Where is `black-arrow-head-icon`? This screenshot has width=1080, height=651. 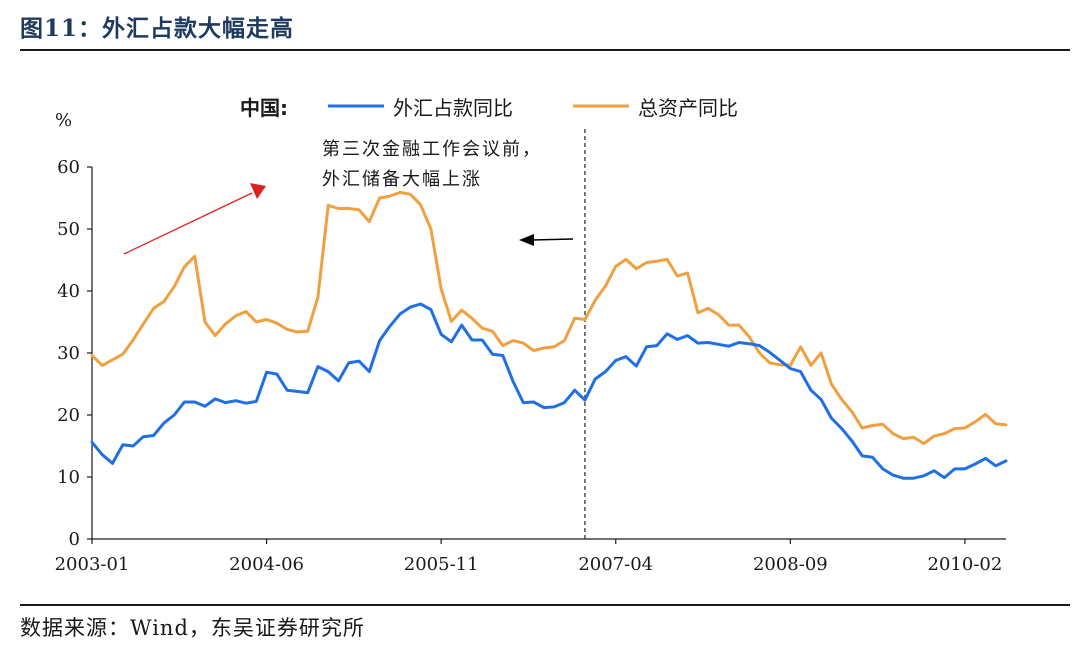 black-arrow-head-icon is located at coordinates (526, 240).